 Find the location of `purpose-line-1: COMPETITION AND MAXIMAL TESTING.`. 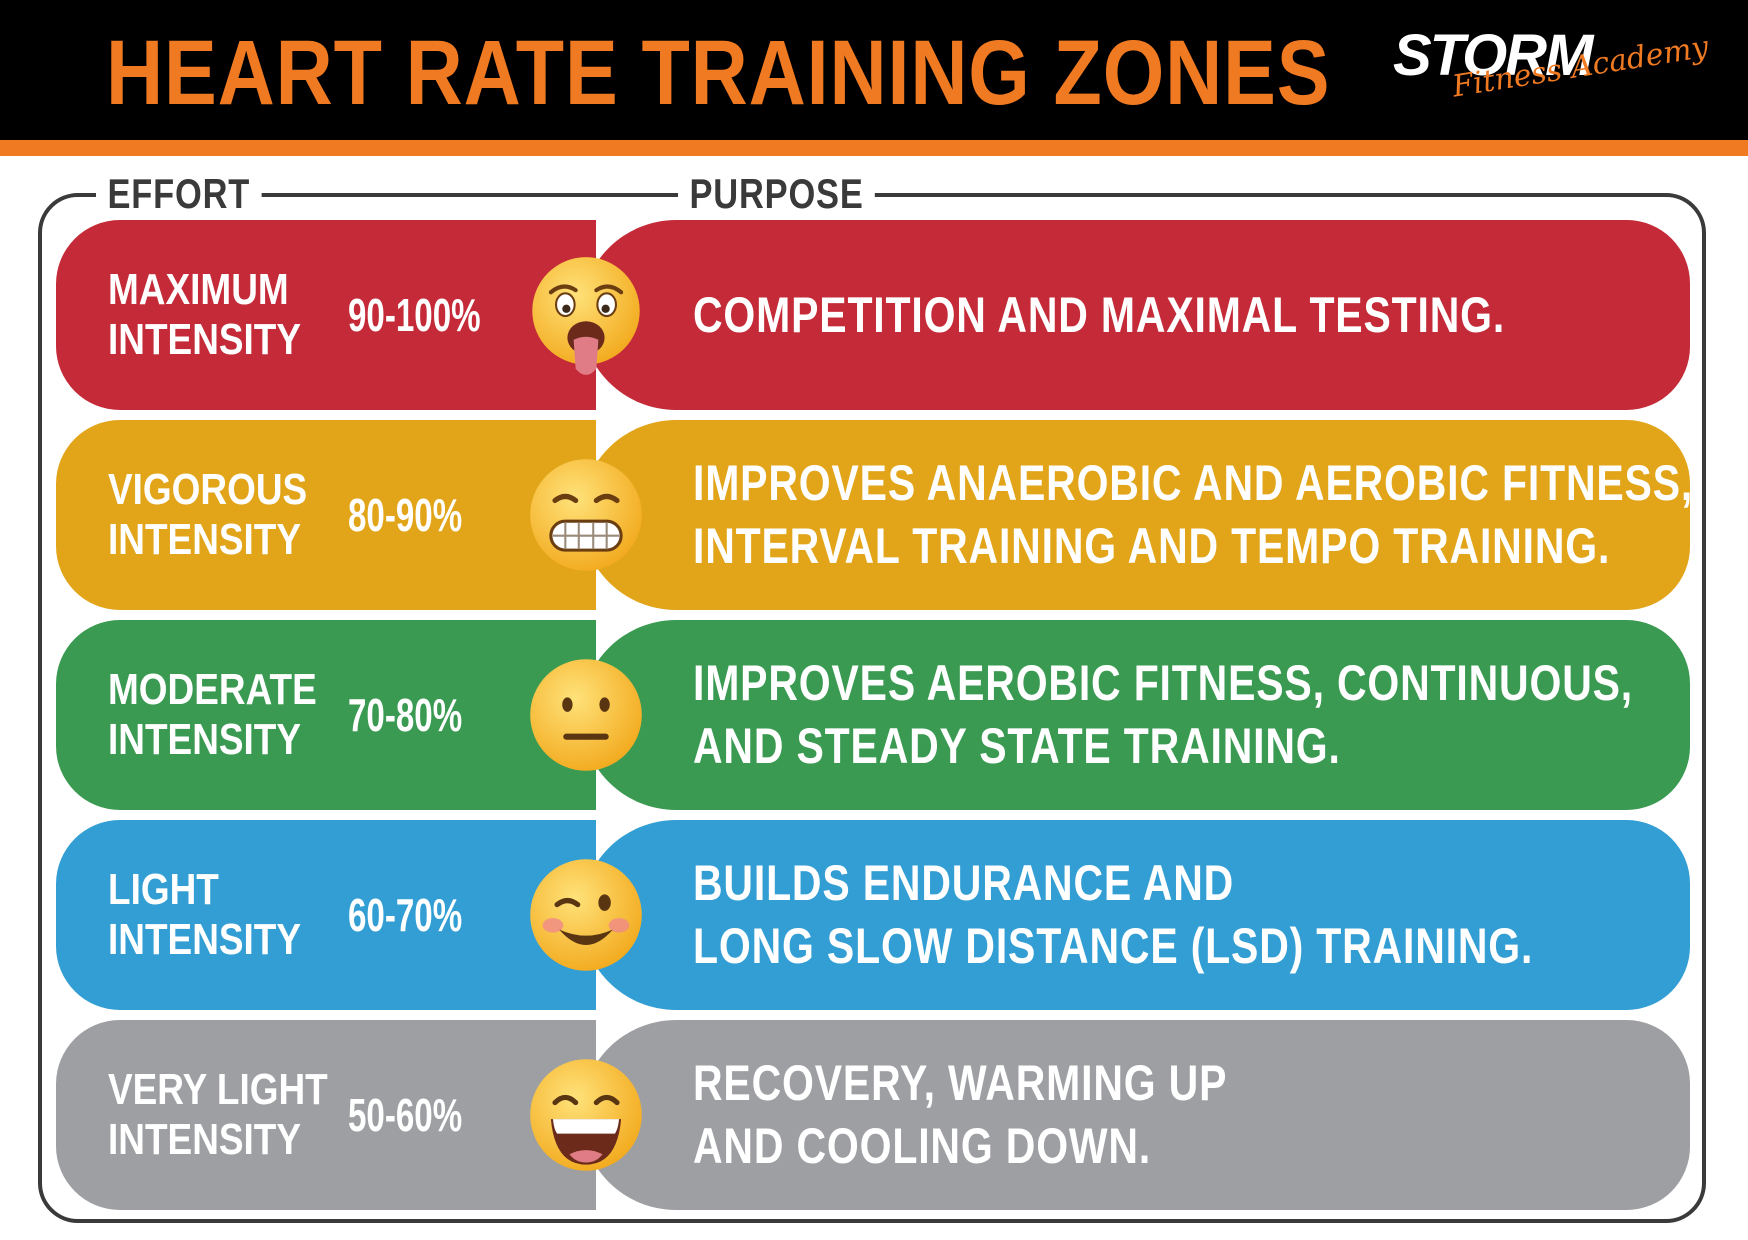

purpose-line-1: COMPETITION AND MAXIMAL TESTING. is located at coordinates (1099, 314).